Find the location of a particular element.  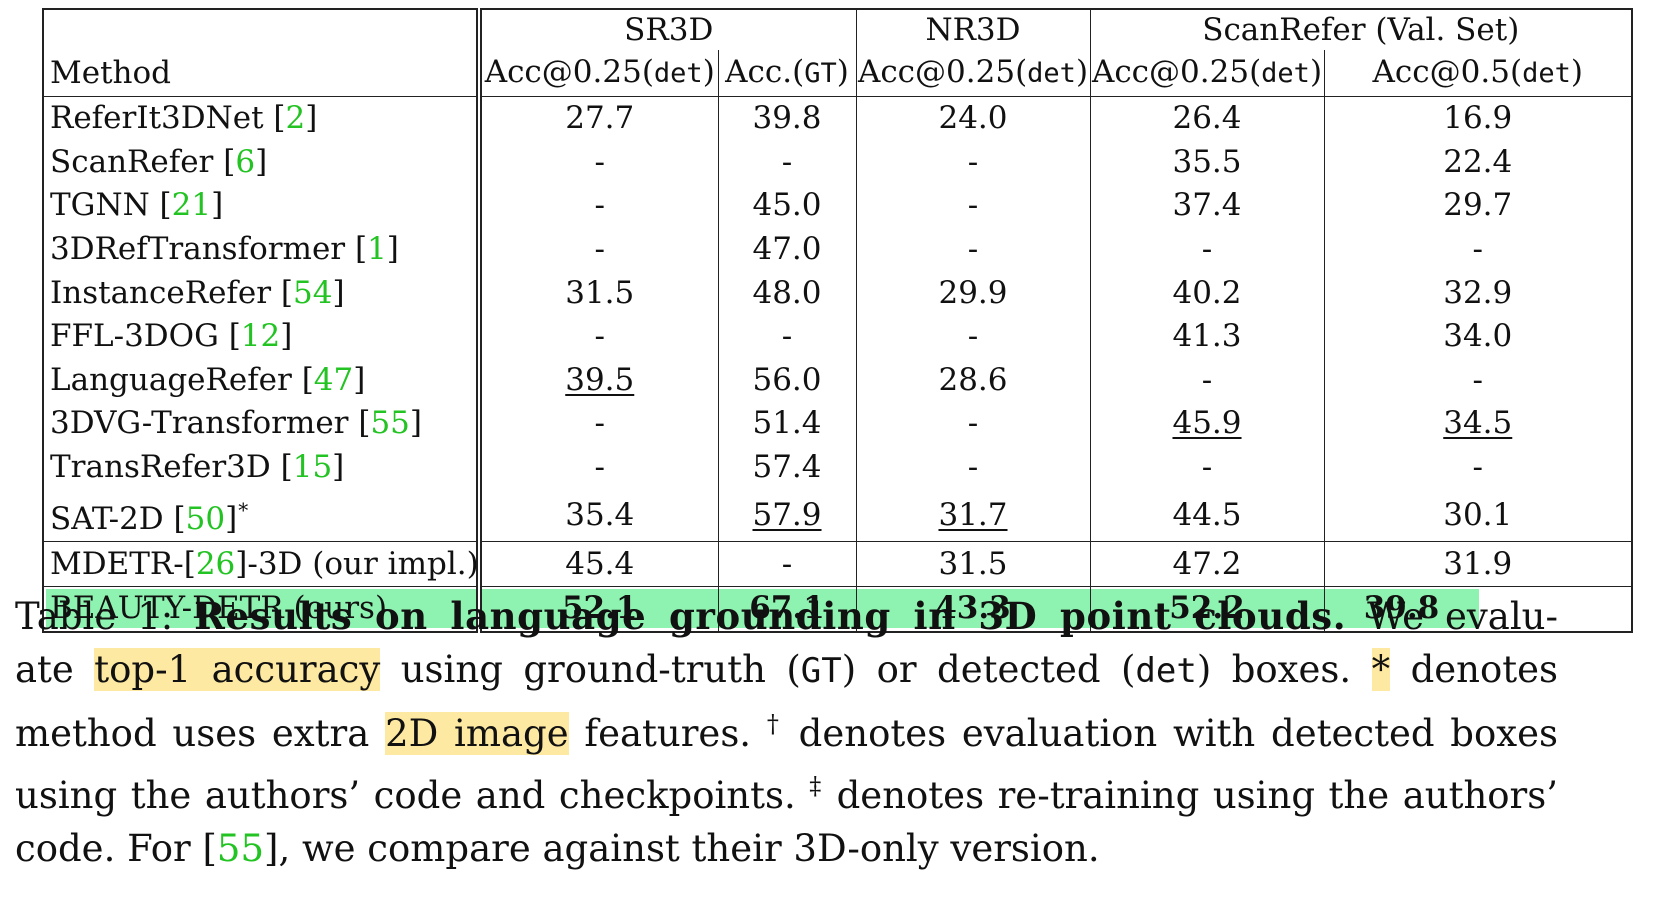

value-cell: 39.5 is located at coordinates (599, 380).